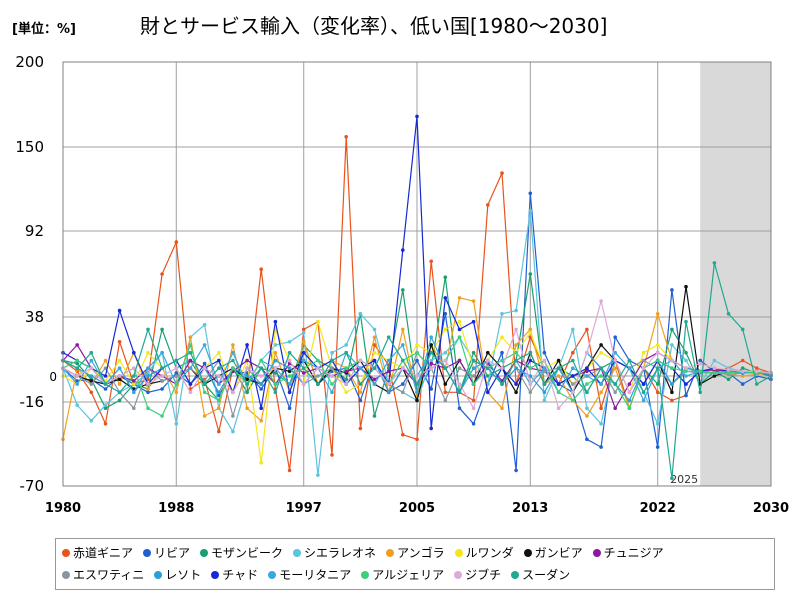  What do you see at coordinates (530, 508) in the screenshot?
I see `x-tick-label: 2013` at bounding box center [530, 508].